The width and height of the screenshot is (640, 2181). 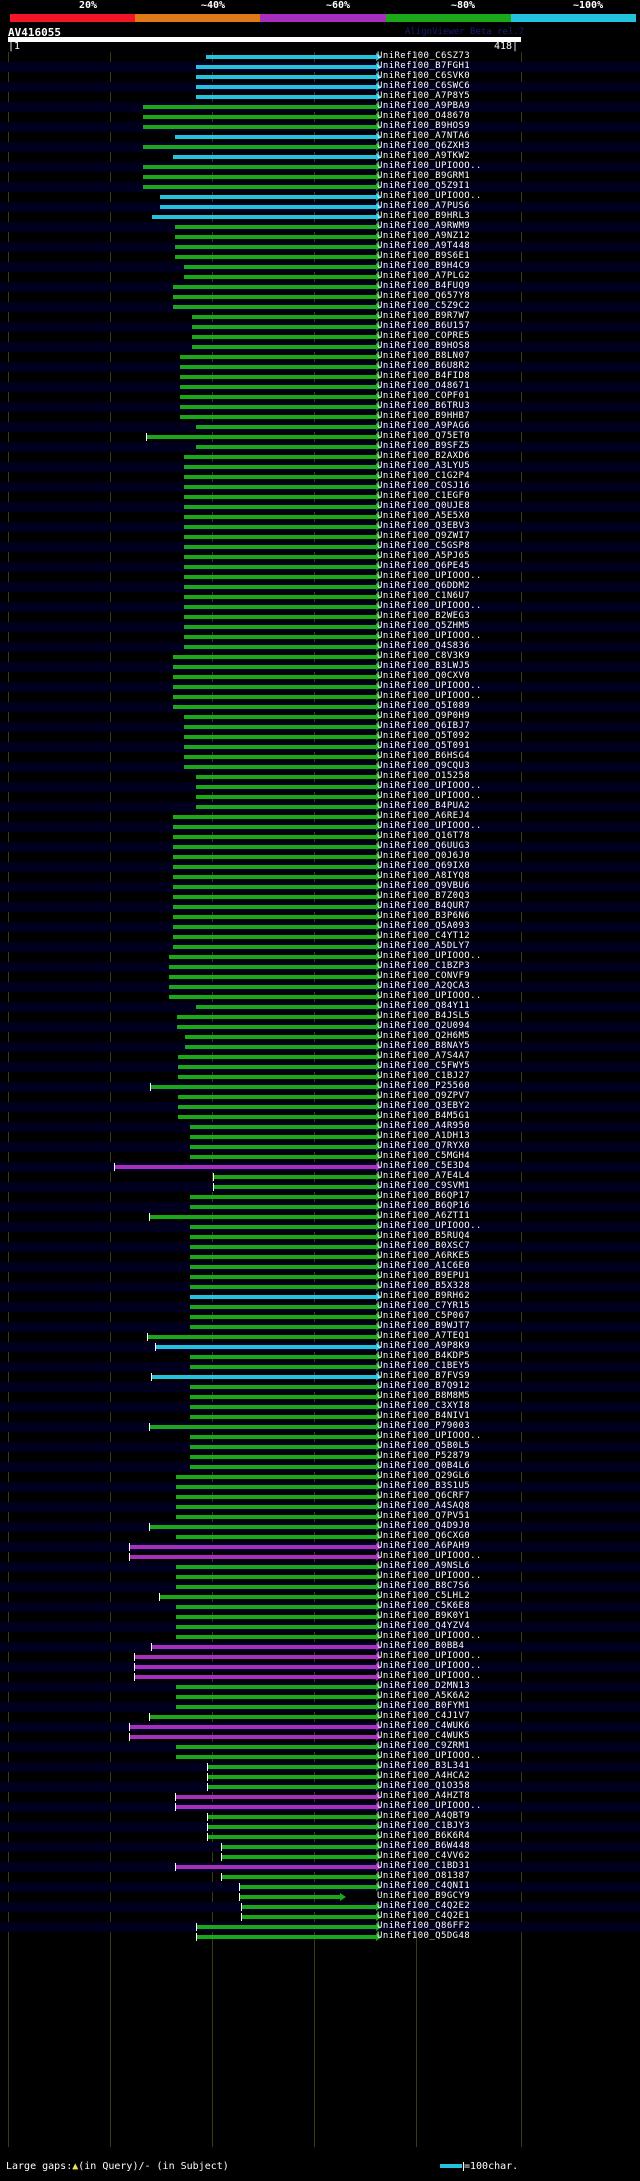 What do you see at coordinates (424, 396) in the screenshot?
I see `hit-label: UniRef100_COPF01` at bounding box center [424, 396].